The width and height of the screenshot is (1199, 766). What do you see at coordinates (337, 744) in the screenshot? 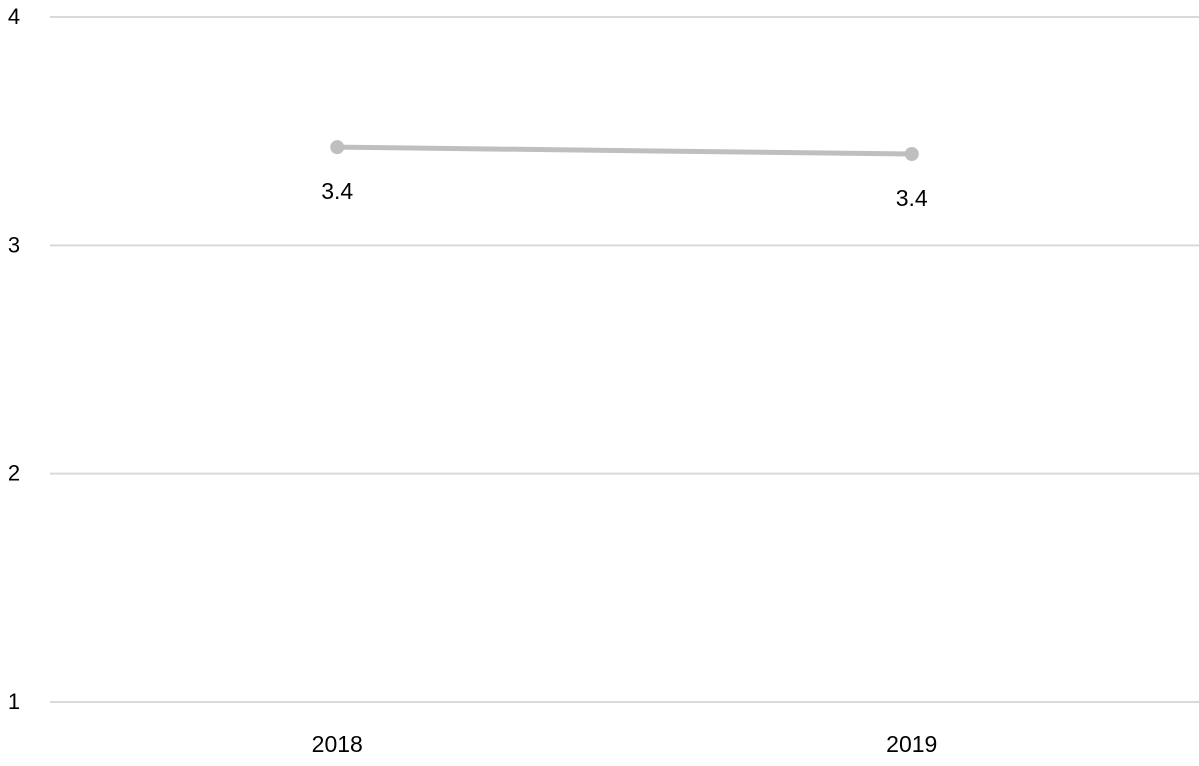
I see `x-tick-label: 2018` at bounding box center [337, 744].